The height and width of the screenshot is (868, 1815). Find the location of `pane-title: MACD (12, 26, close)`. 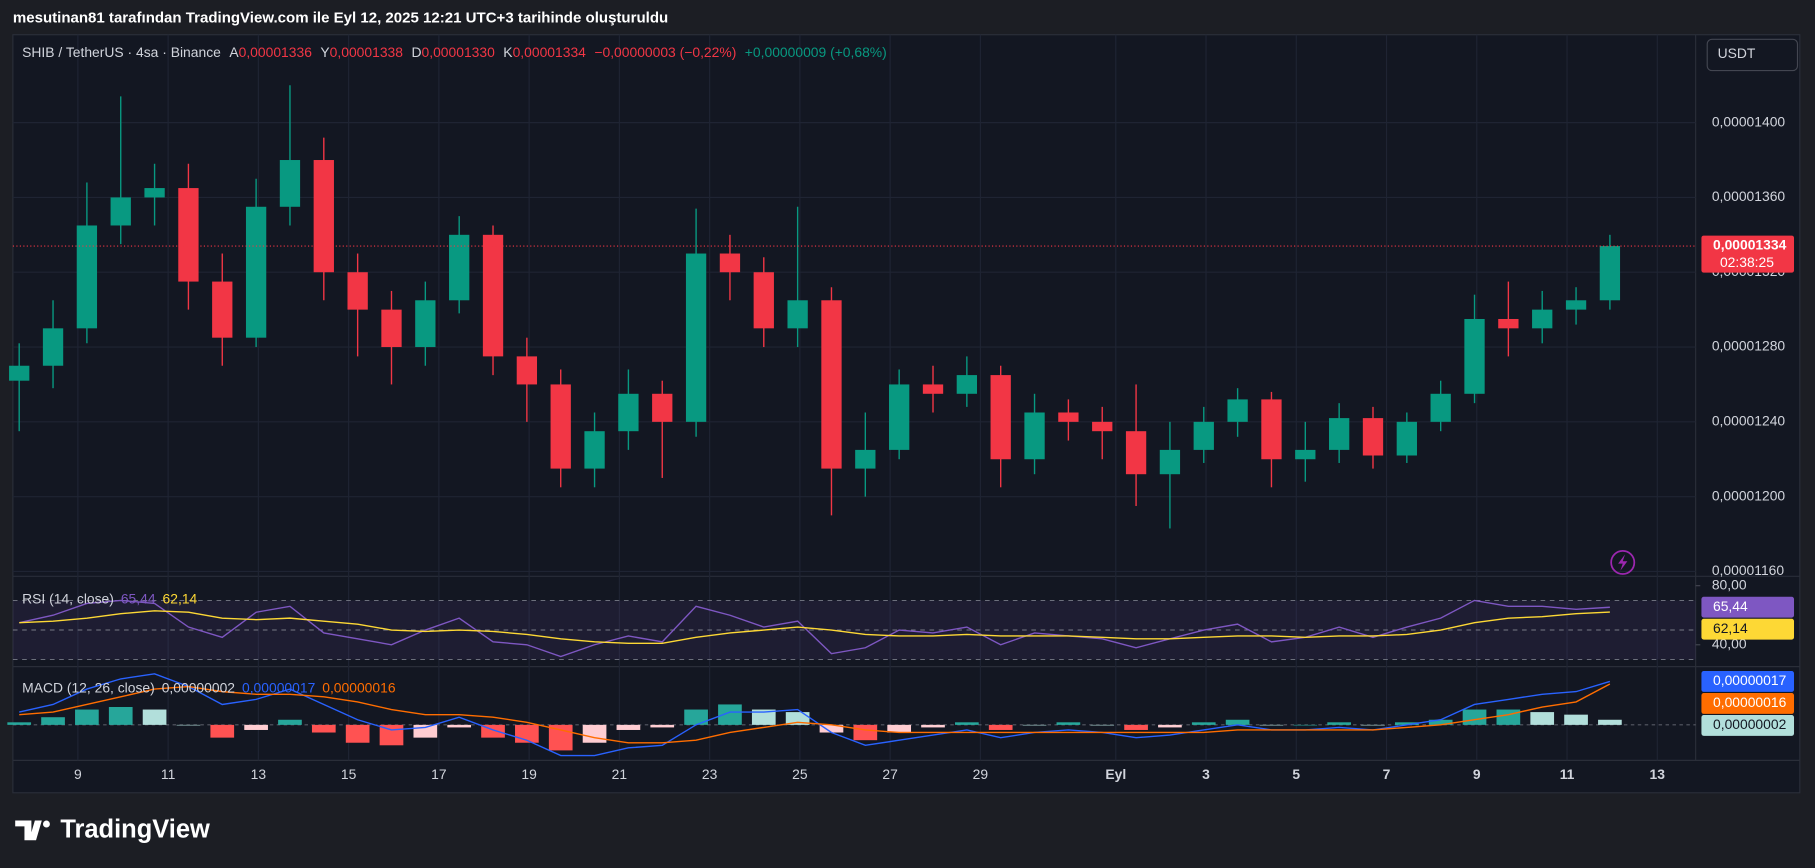

pane-title: MACD (12, 26, close) is located at coordinates (88, 687).